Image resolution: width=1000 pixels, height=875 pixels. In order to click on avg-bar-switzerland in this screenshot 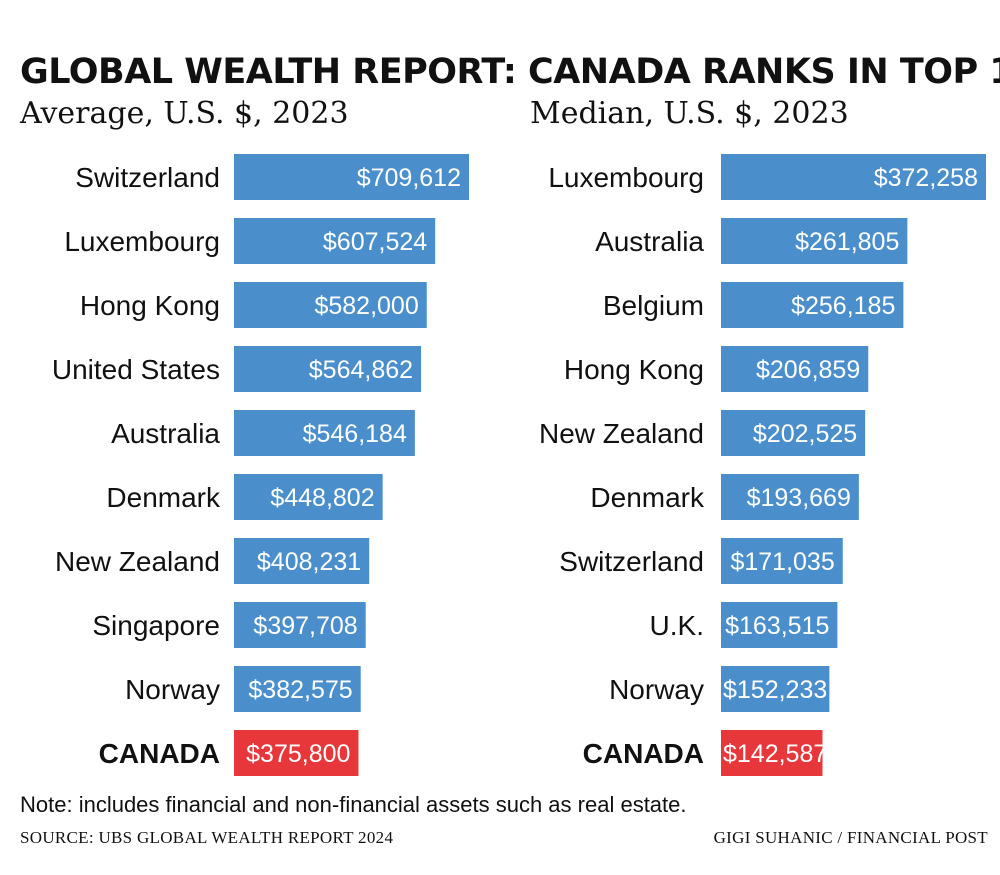, I will do `click(351, 177)`.